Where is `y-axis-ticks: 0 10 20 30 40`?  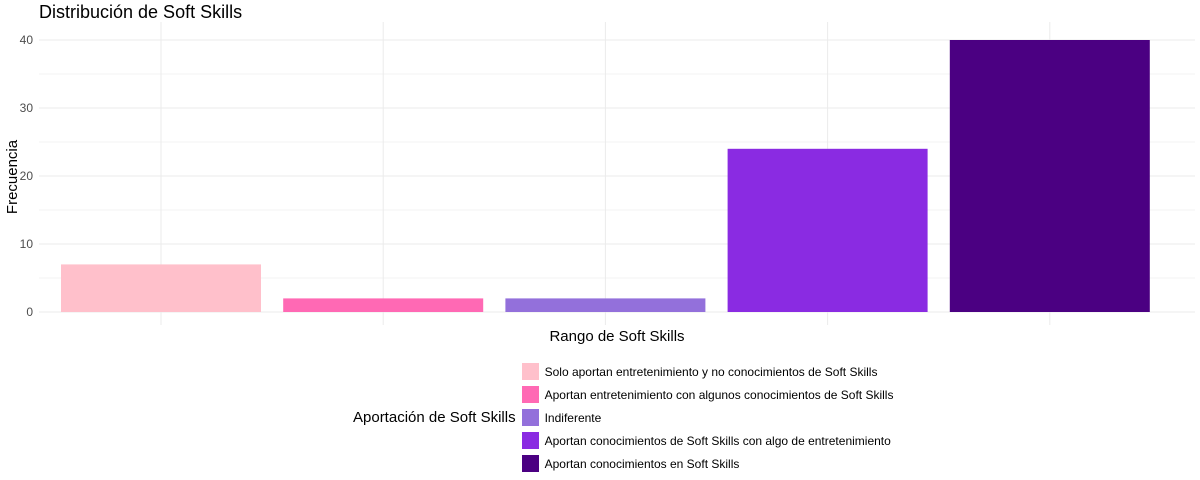
y-axis-ticks: 0 10 20 30 40 is located at coordinates (27, 176).